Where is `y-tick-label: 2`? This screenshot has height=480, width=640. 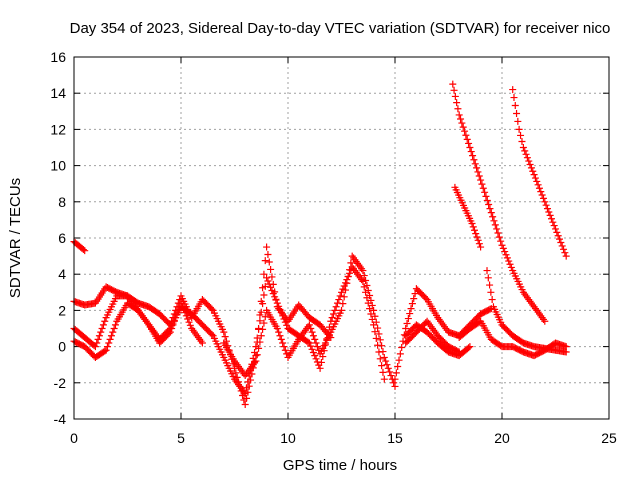
y-tick-label: 2 is located at coordinates (62, 310).